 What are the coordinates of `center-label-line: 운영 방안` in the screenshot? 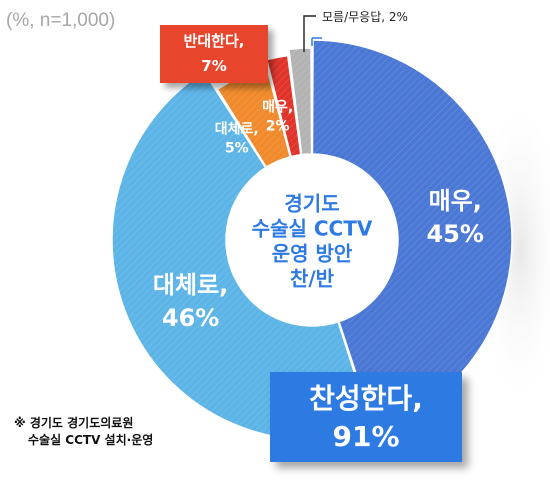 It's located at (312, 254).